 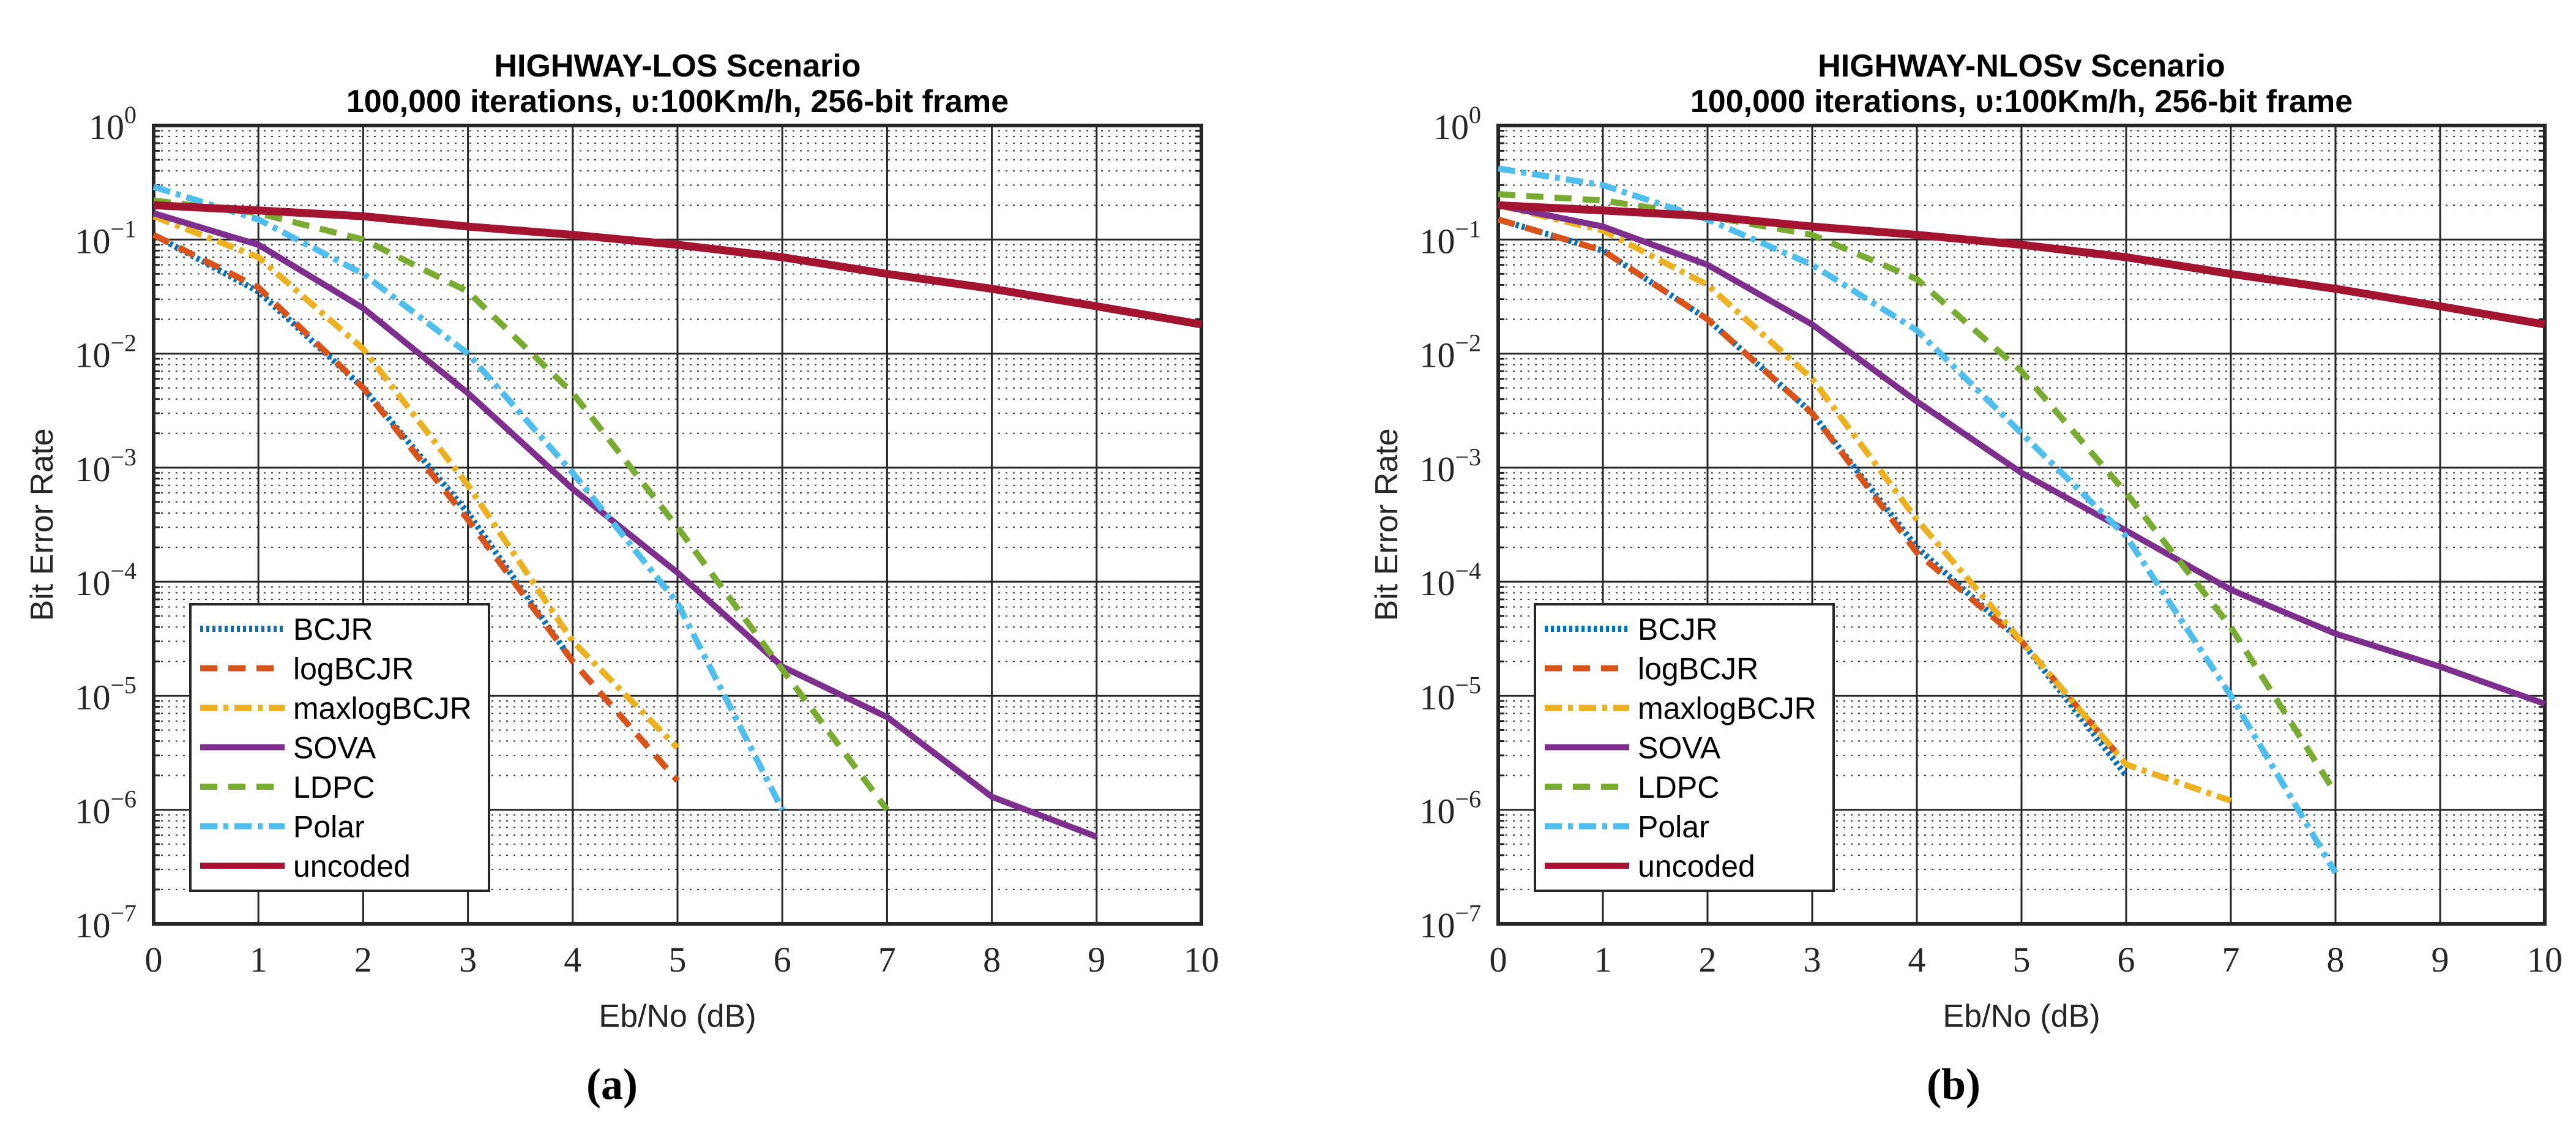 What do you see at coordinates (677, 66) in the screenshot?
I see `chart-title: HIGHWAY-LOS Scenario` at bounding box center [677, 66].